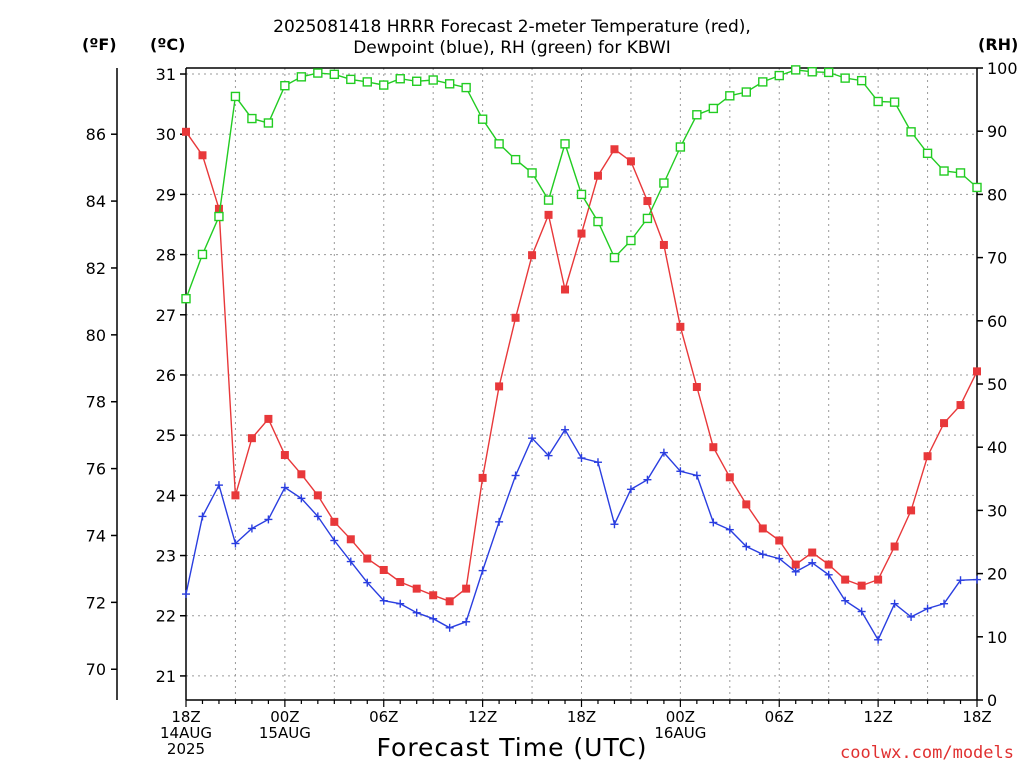 The height and width of the screenshot is (768, 1024). What do you see at coordinates (96, 134) in the screenshot?
I see `fahrenheit-tick-label: 86` at bounding box center [96, 134].